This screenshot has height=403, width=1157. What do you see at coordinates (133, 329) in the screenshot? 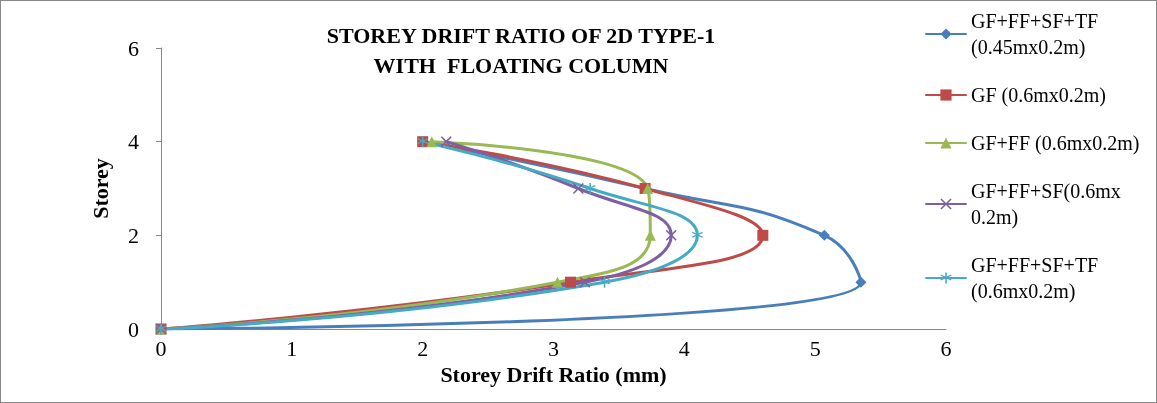
I see `y-tick-label: 0` at bounding box center [133, 329].